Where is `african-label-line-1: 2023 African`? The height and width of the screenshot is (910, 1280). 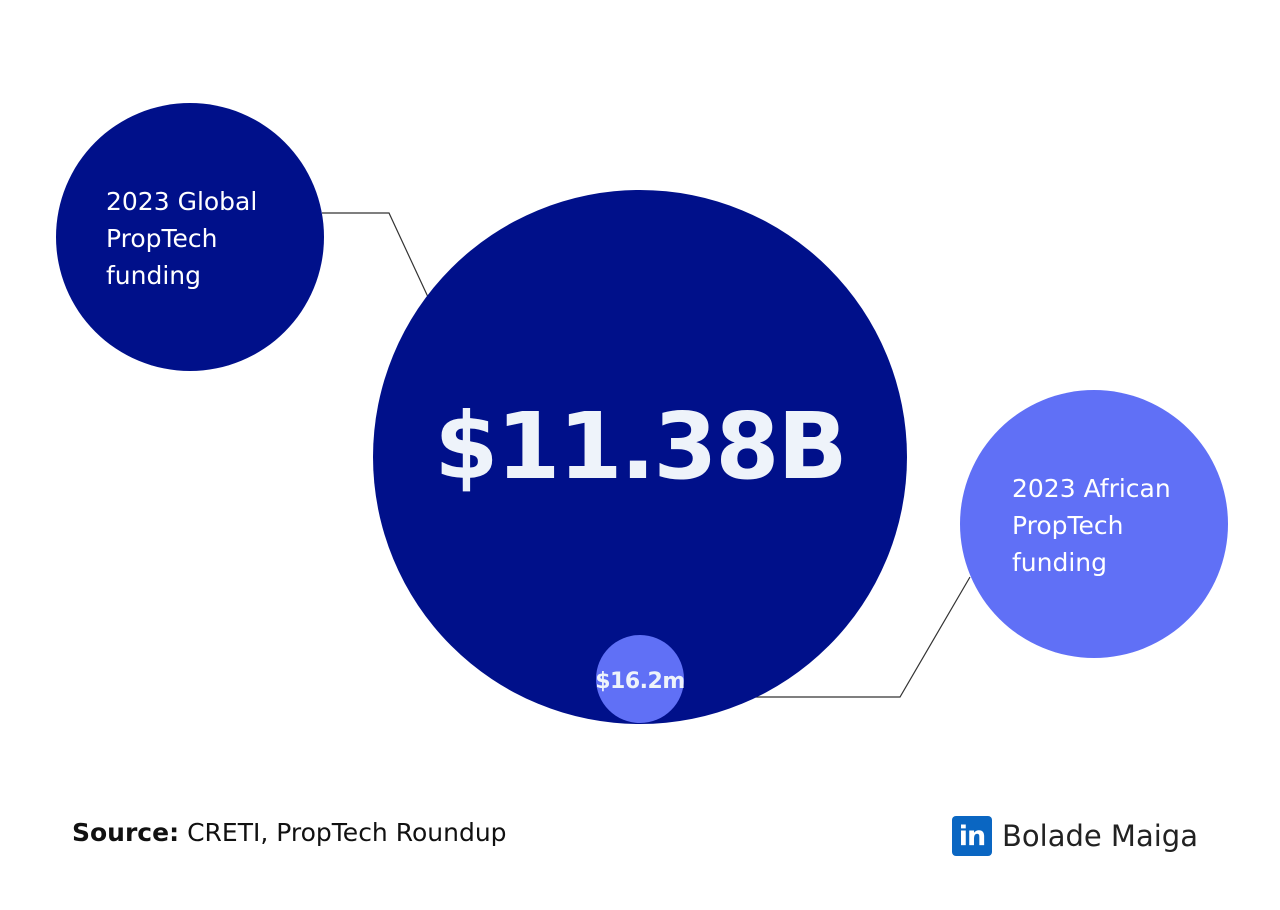 african-label-line-1: 2023 African is located at coordinates (1091, 488).